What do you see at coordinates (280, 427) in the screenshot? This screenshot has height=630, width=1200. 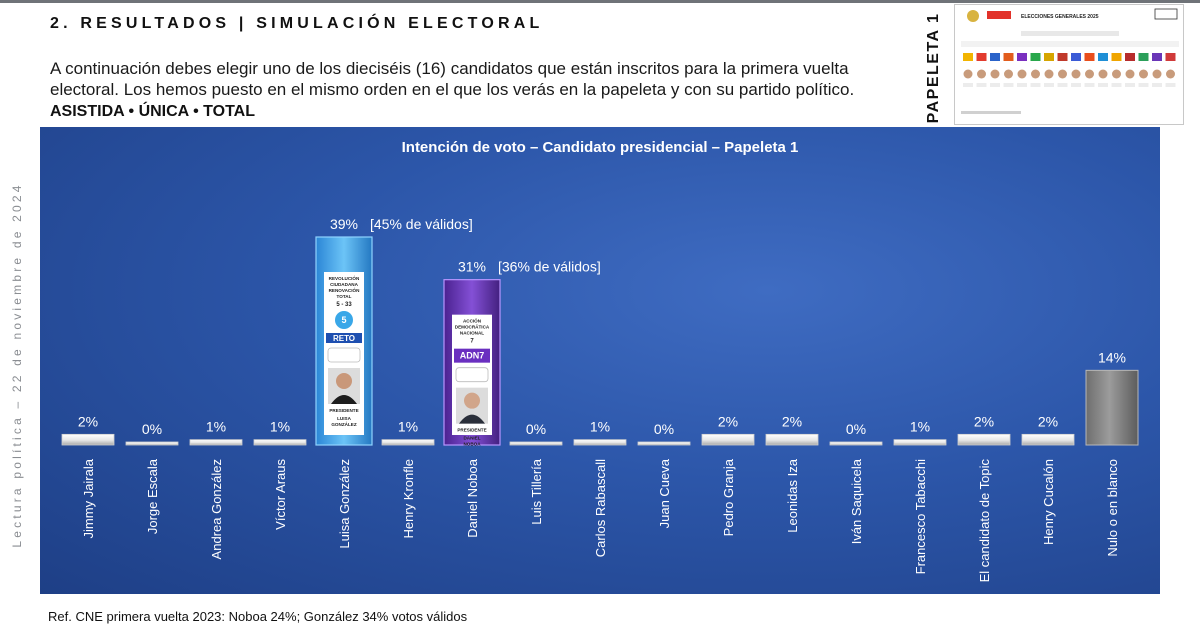 I see `value-label-3: 1%` at bounding box center [280, 427].